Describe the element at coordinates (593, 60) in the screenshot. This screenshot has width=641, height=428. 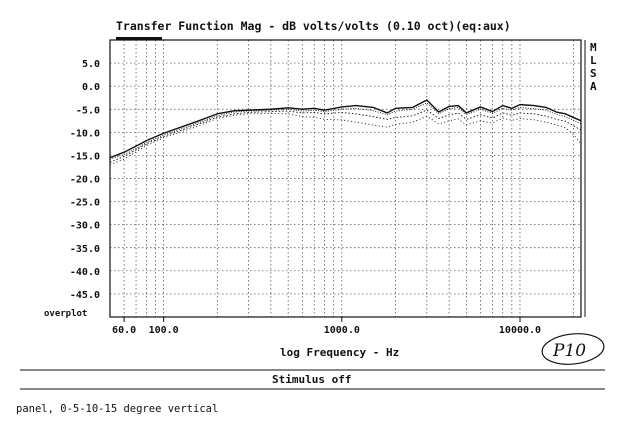
I see `legend-entry-l: L` at that location.